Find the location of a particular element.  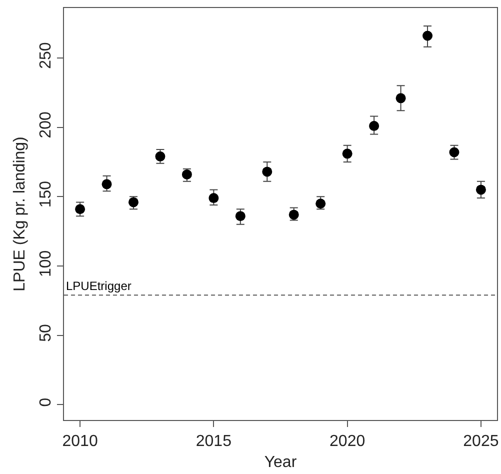

y-tick-label: 100 is located at coordinates (46, 263).